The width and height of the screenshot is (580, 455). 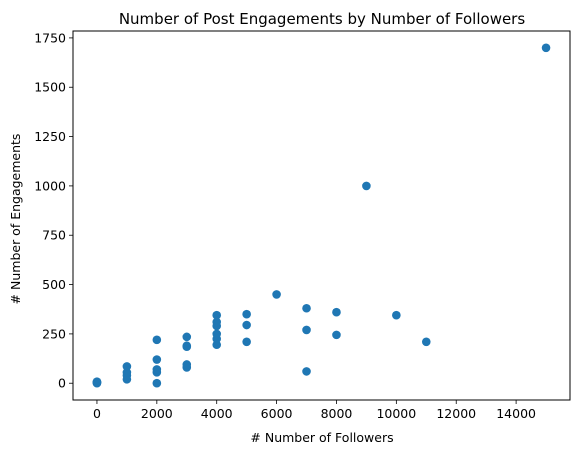 I want to click on y-tick-label: 0, so click(x=62, y=383).